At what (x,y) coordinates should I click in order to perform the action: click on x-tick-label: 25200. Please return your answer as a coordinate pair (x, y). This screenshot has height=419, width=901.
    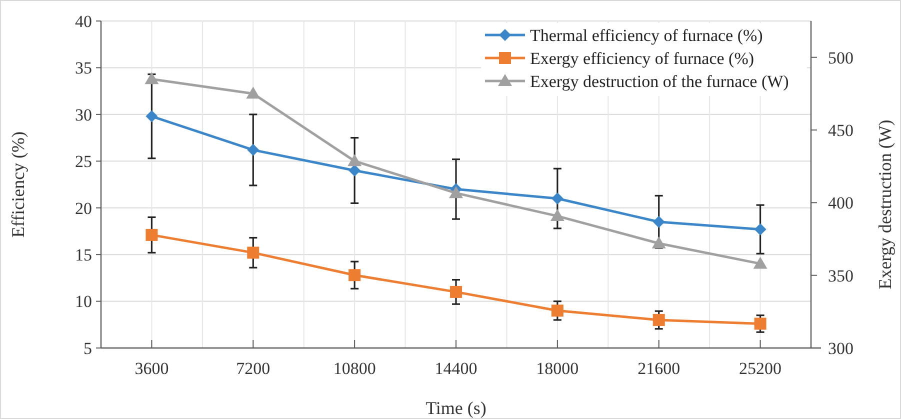
    Looking at the image, I should click on (760, 368).